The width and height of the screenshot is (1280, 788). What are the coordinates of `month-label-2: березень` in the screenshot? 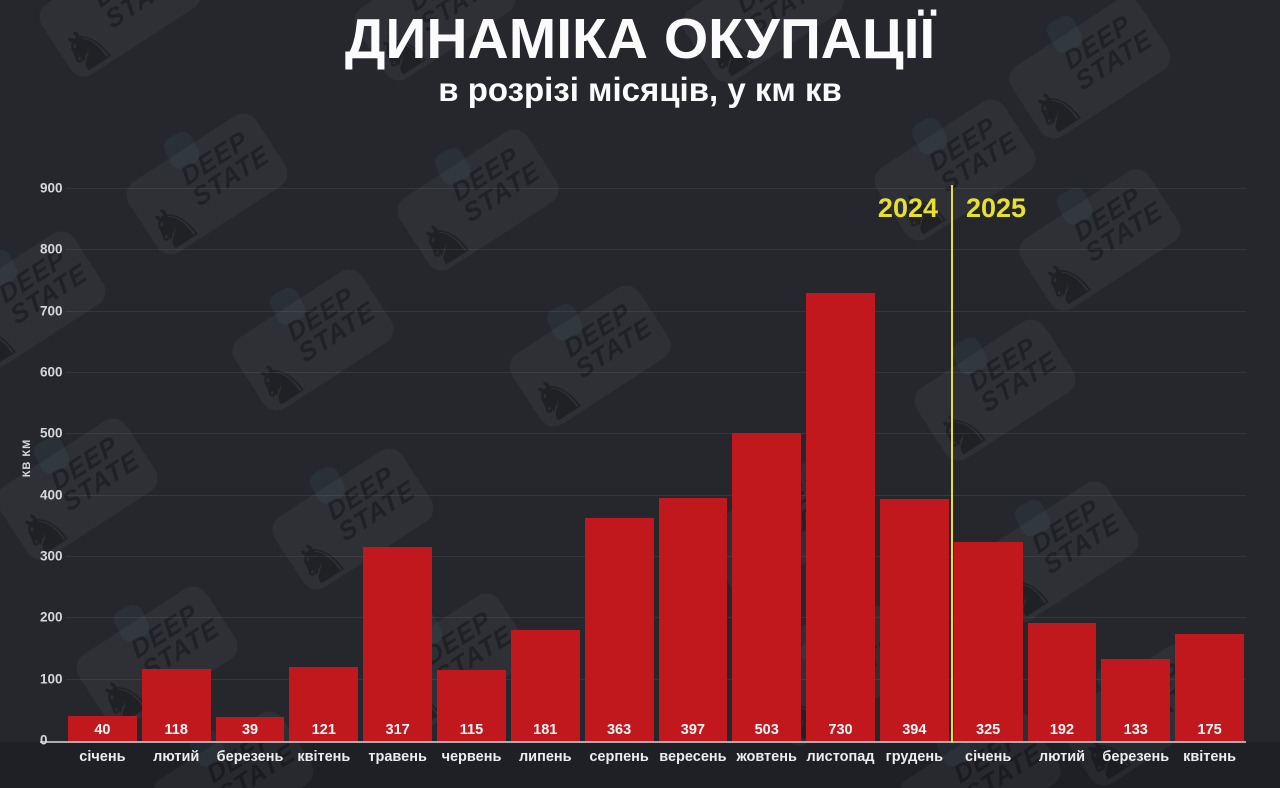 It's located at (250, 757).